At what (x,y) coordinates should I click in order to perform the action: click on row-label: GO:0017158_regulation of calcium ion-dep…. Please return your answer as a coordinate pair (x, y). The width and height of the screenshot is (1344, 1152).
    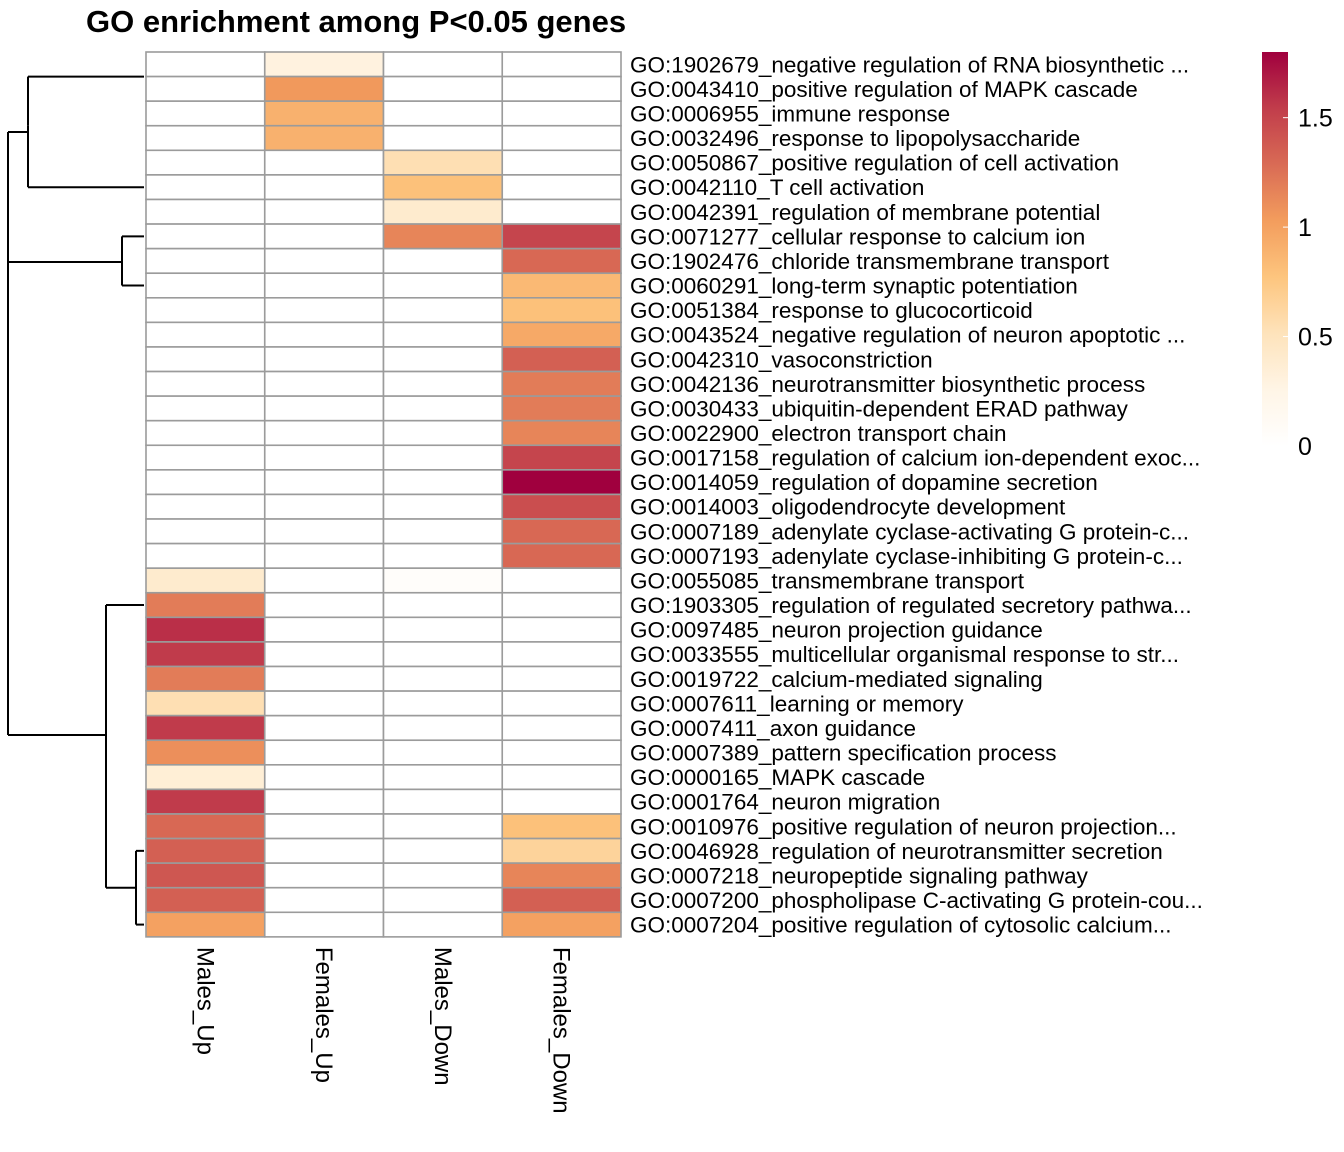
    Looking at the image, I should click on (915, 458).